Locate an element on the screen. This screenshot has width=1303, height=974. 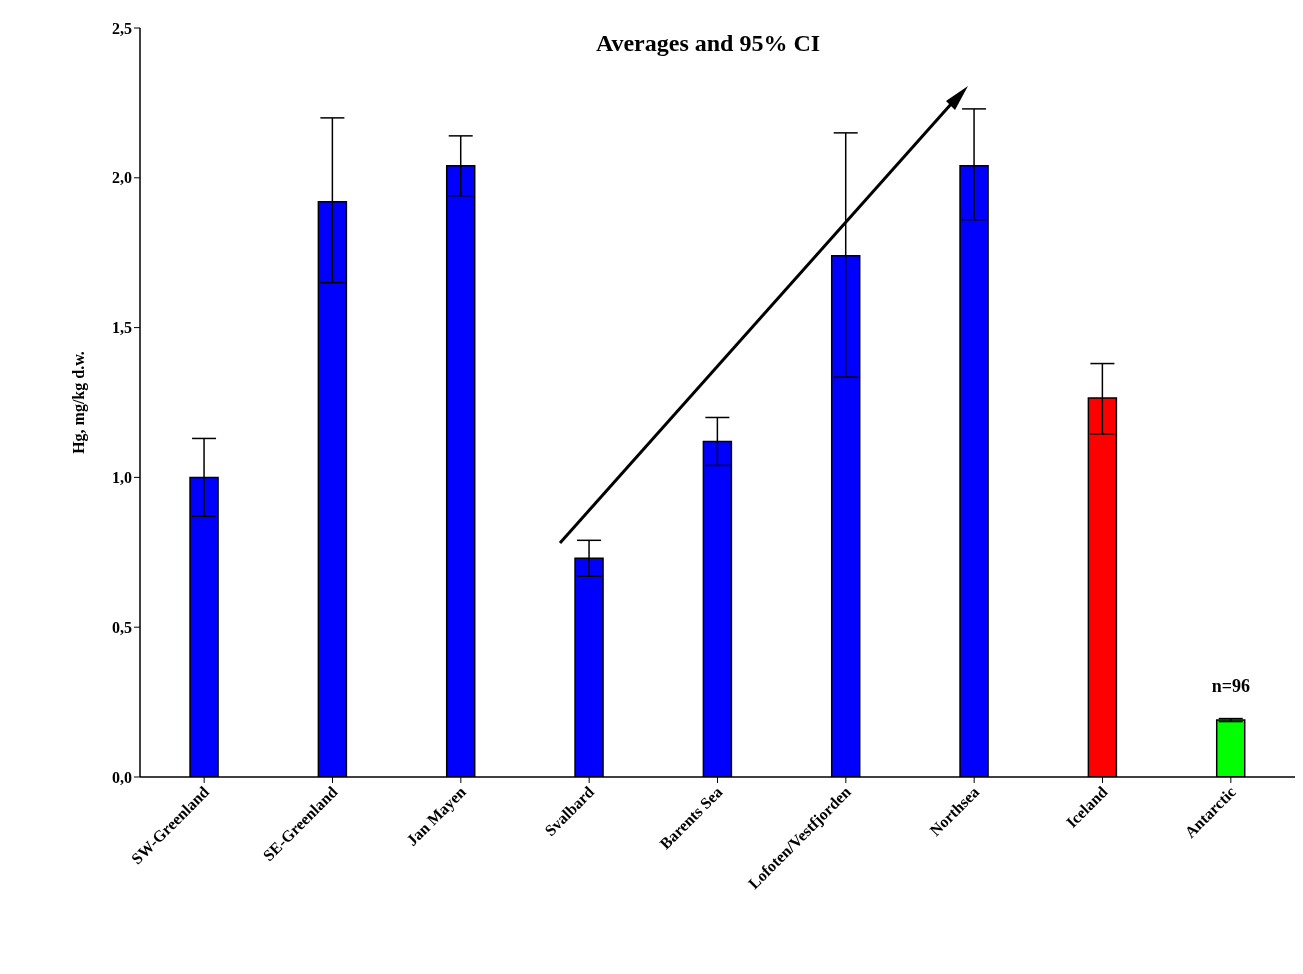
y-tick-label: 0,5 is located at coordinates (122, 627).